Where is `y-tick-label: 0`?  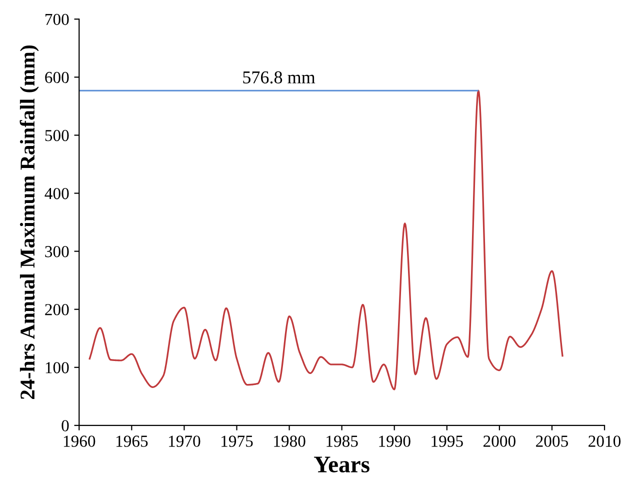
y-tick-label: 0 is located at coordinates (65, 426).